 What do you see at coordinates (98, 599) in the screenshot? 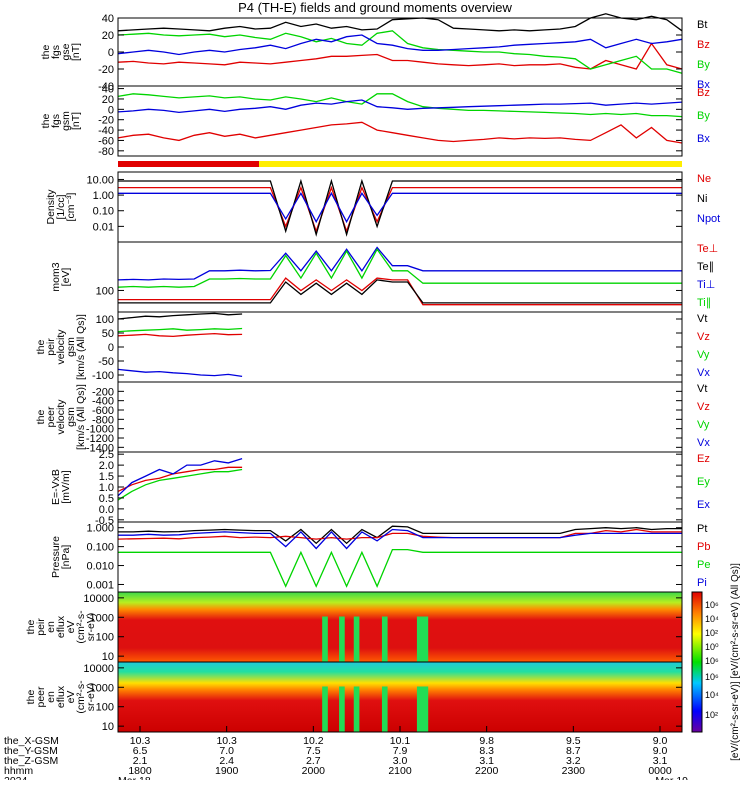
I see `y-tick-label: 10000` at bounding box center [98, 599].